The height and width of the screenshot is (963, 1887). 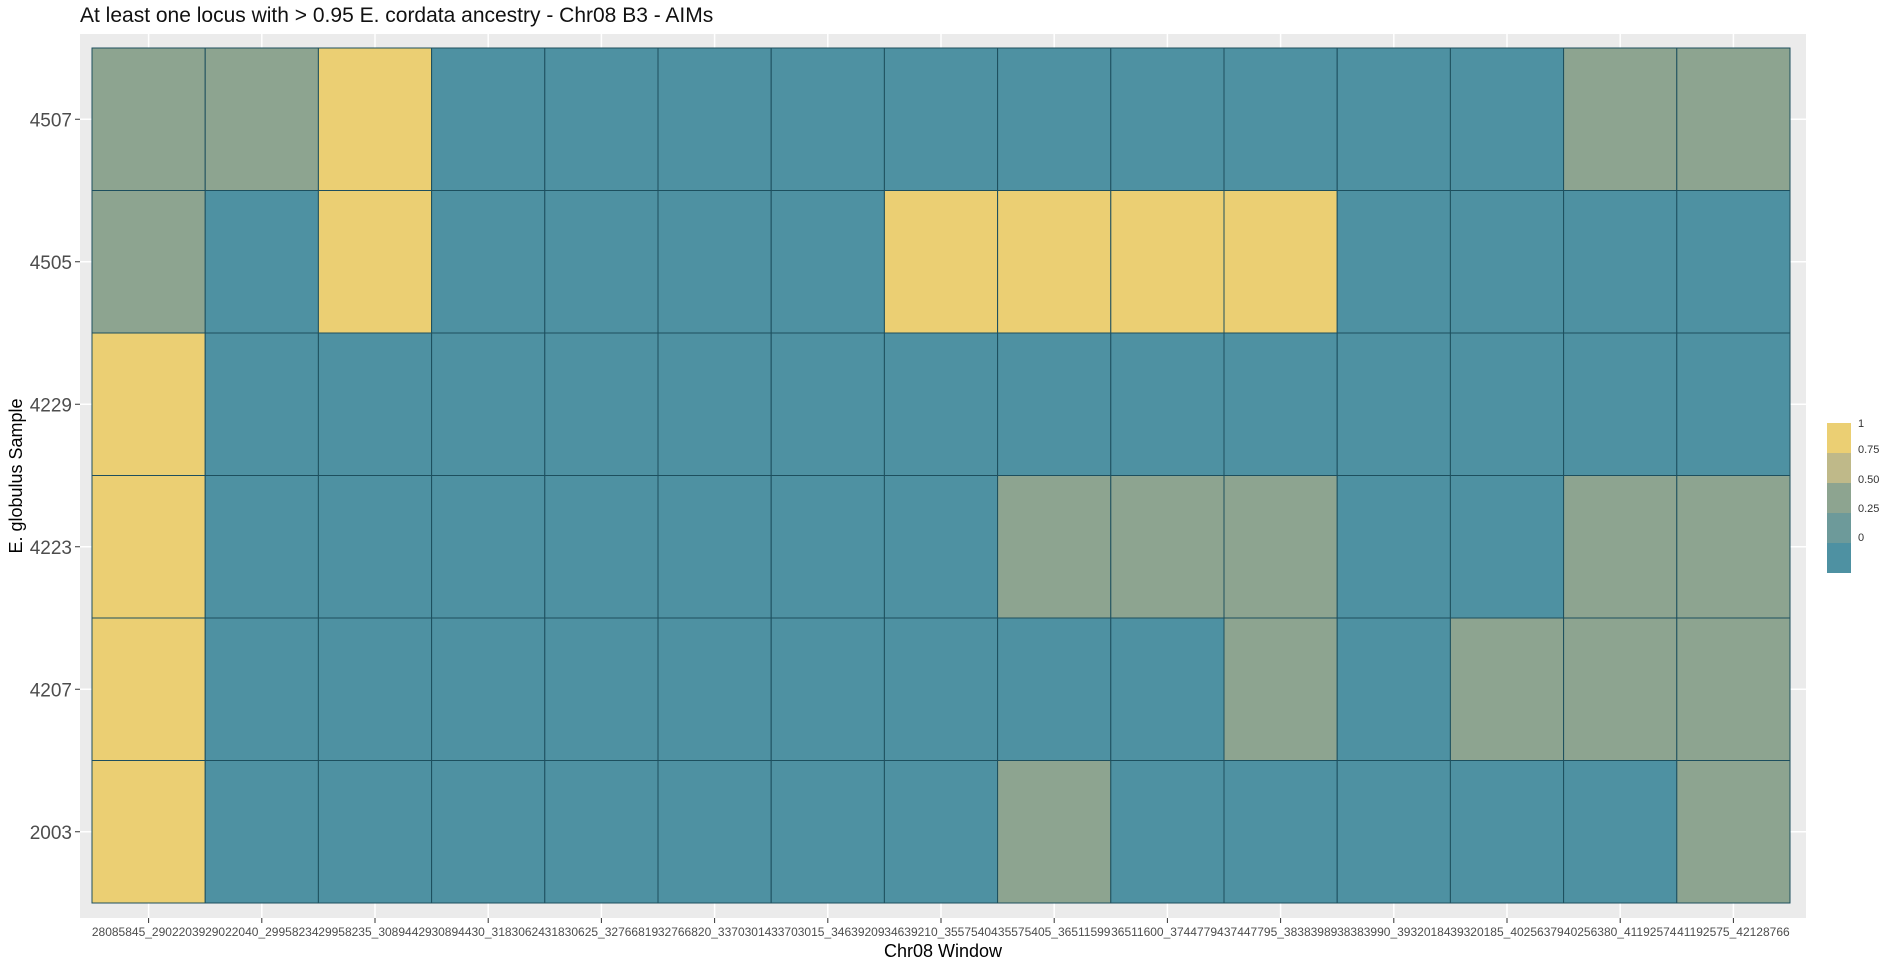 I want to click on x-tick-label: 40256380_41192574, so click(x=1620, y=932).